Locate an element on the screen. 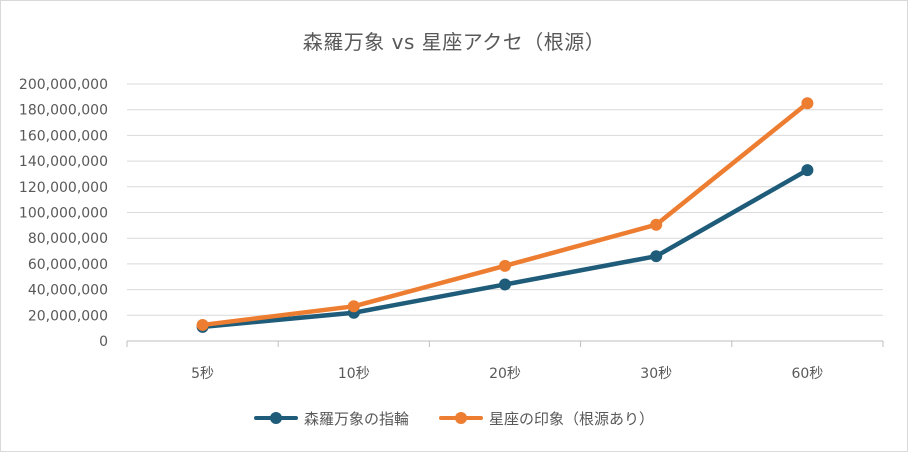 The image size is (908, 452). y-tick-label: 80,000,000 is located at coordinates (68, 239).